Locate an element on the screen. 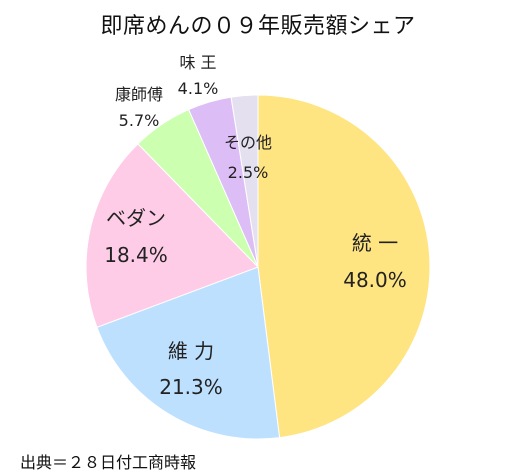 Image resolution: width=516 pixels, height=475 pixels. slice-value-label-3: 5.7% is located at coordinates (139, 120).